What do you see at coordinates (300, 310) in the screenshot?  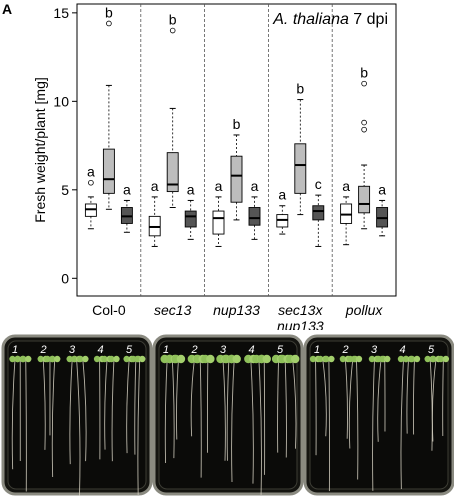 I see `x-tick-label: sec13x` at bounding box center [300, 310].